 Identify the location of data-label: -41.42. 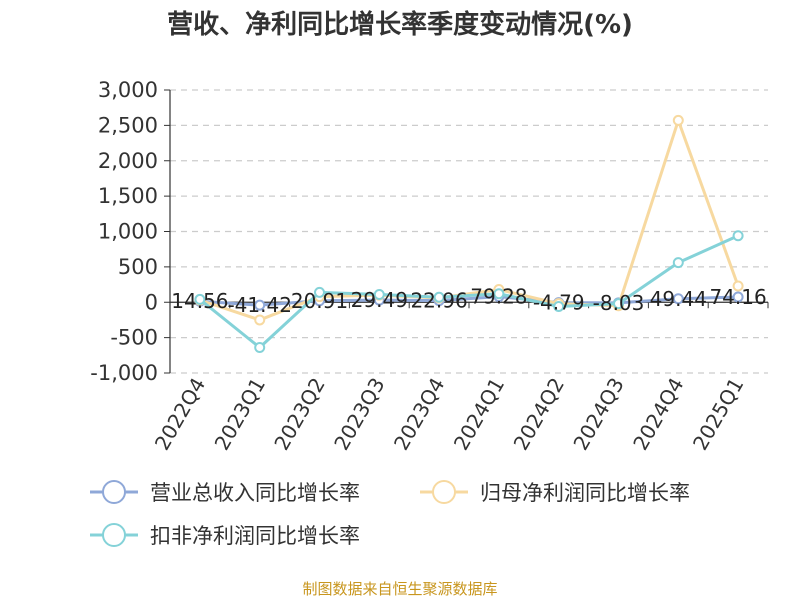
(259, 305).